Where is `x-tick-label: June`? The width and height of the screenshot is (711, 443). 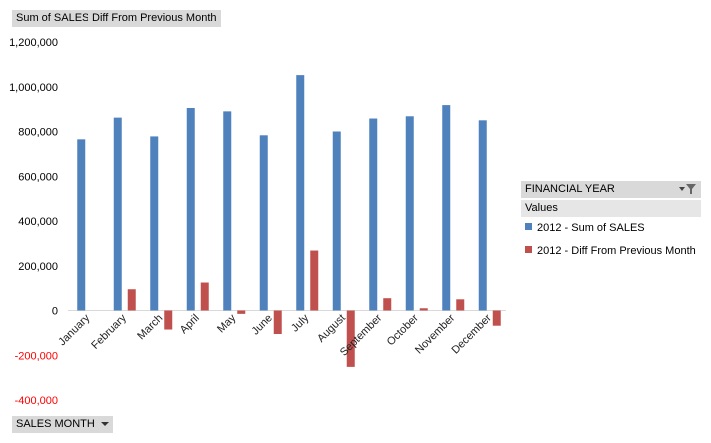 x-tick-label: June is located at coordinates (262, 324).